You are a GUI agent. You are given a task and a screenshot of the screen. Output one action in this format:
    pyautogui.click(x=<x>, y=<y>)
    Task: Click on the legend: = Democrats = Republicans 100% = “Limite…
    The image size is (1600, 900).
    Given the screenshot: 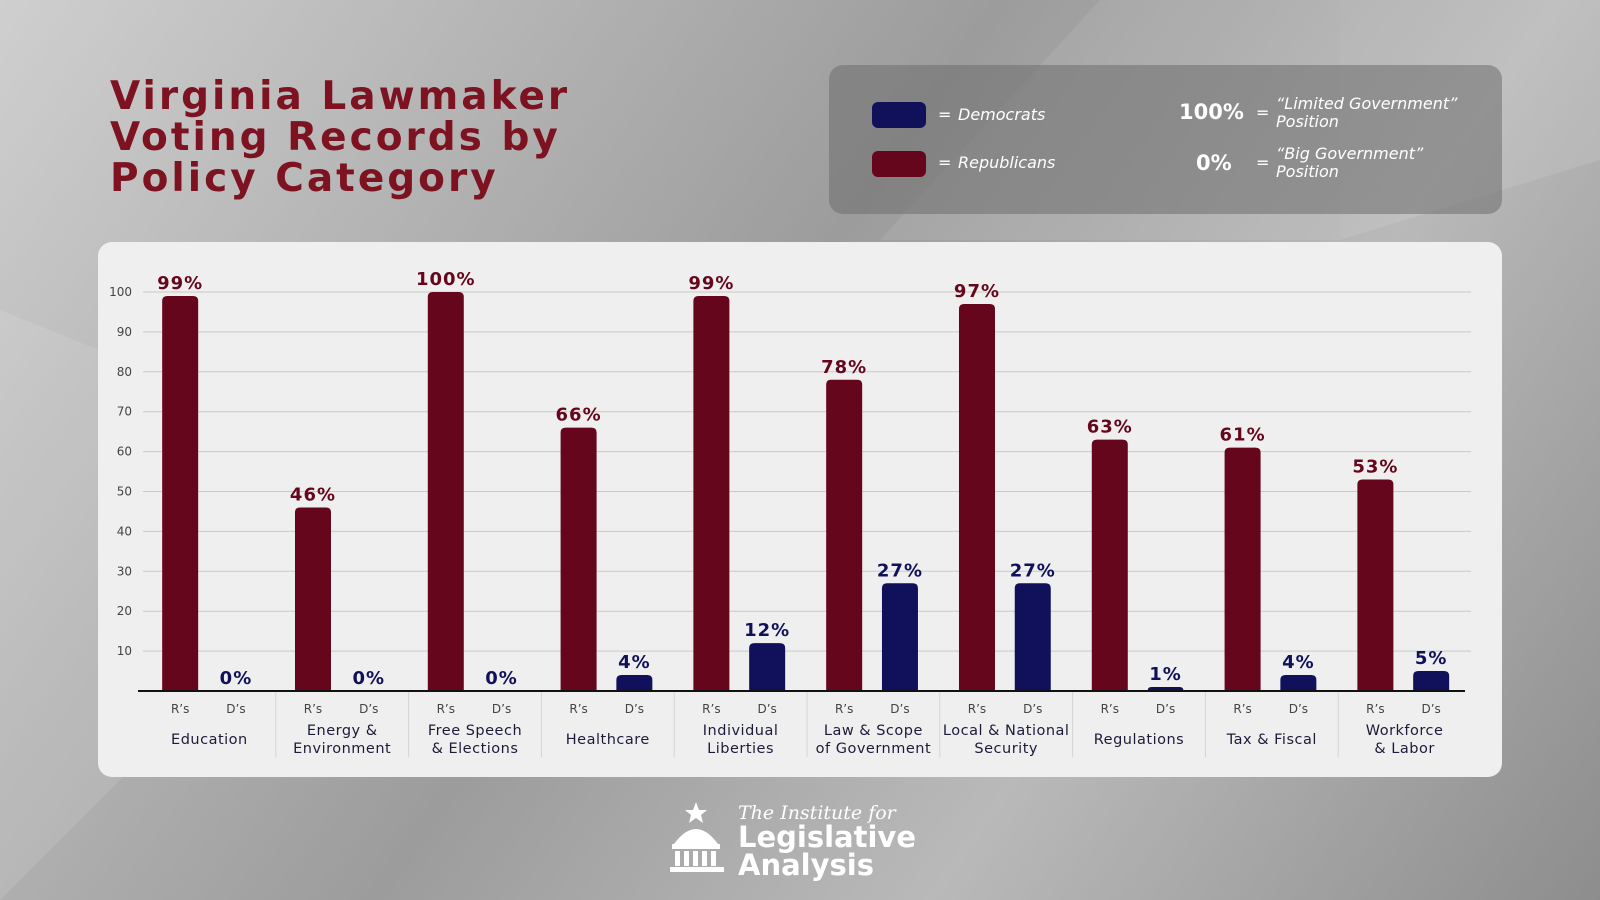 What is the action you would take?
    pyautogui.click(x=1165, y=139)
    